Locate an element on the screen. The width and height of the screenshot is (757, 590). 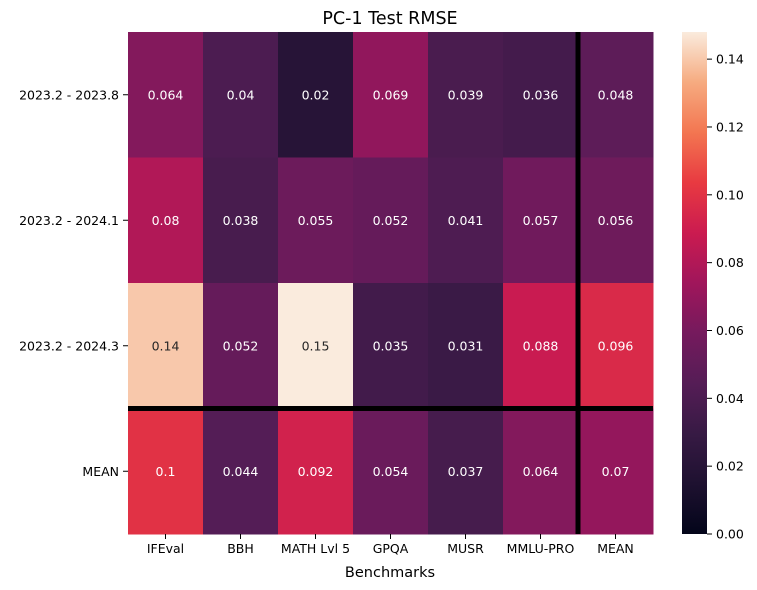
cell-value-label: 0.14 is located at coordinates (166, 345).